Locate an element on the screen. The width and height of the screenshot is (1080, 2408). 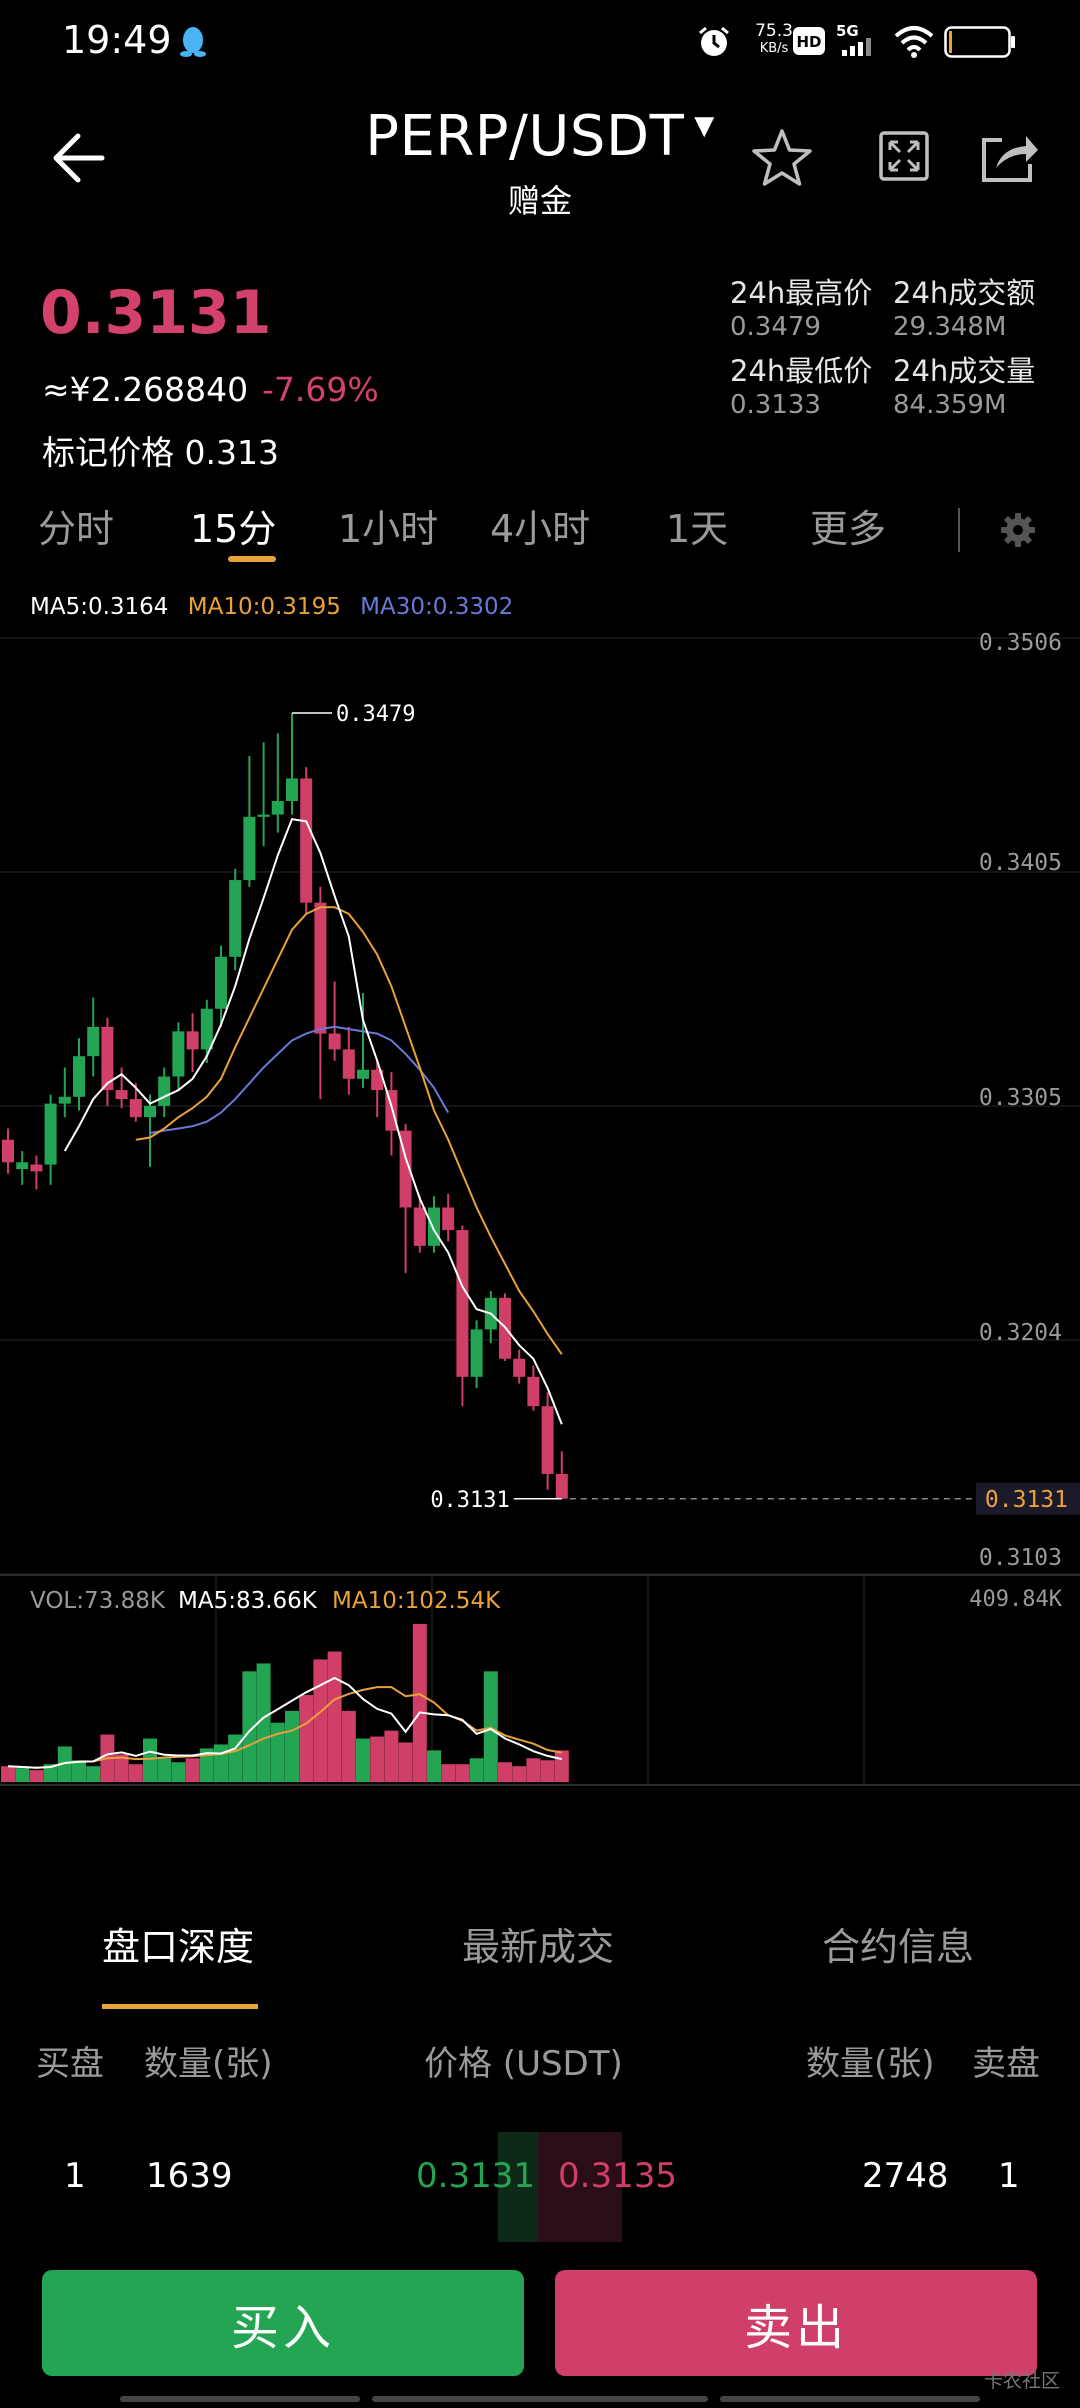
ask-depth-bar is located at coordinates (580, 2187).